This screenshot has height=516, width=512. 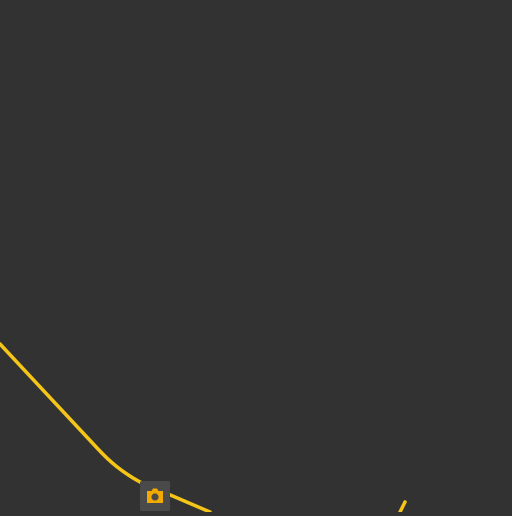 What do you see at coordinates (402, 507) in the screenshot?
I see `road-spur` at bounding box center [402, 507].